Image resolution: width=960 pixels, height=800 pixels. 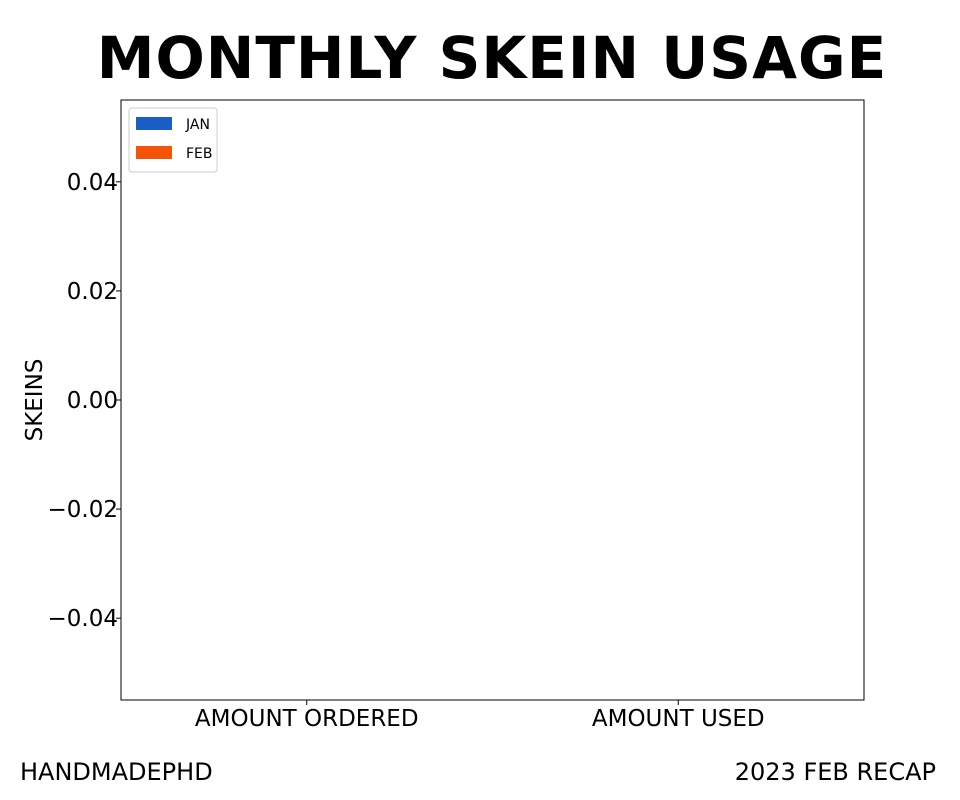 What do you see at coordinates (154, 123) in the screenshot?
I see `legend-swatch-jan` at bounding box center [154, 123].